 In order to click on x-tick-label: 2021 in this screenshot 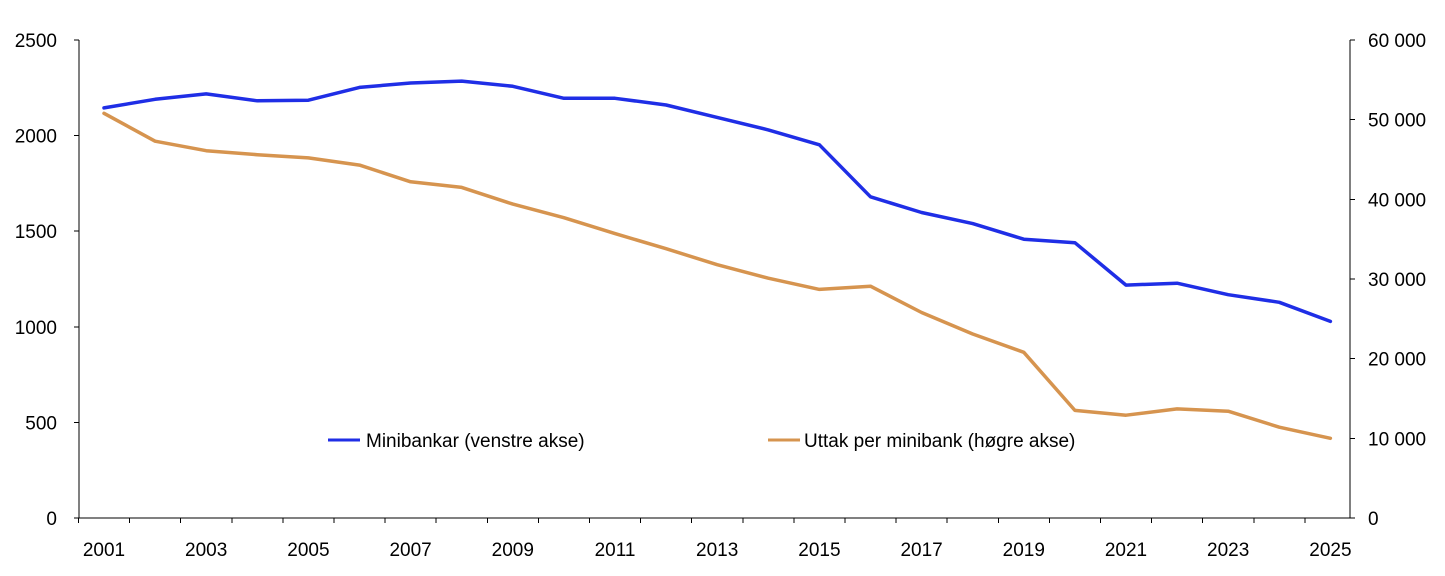, I will do `click(1126, 550)`.